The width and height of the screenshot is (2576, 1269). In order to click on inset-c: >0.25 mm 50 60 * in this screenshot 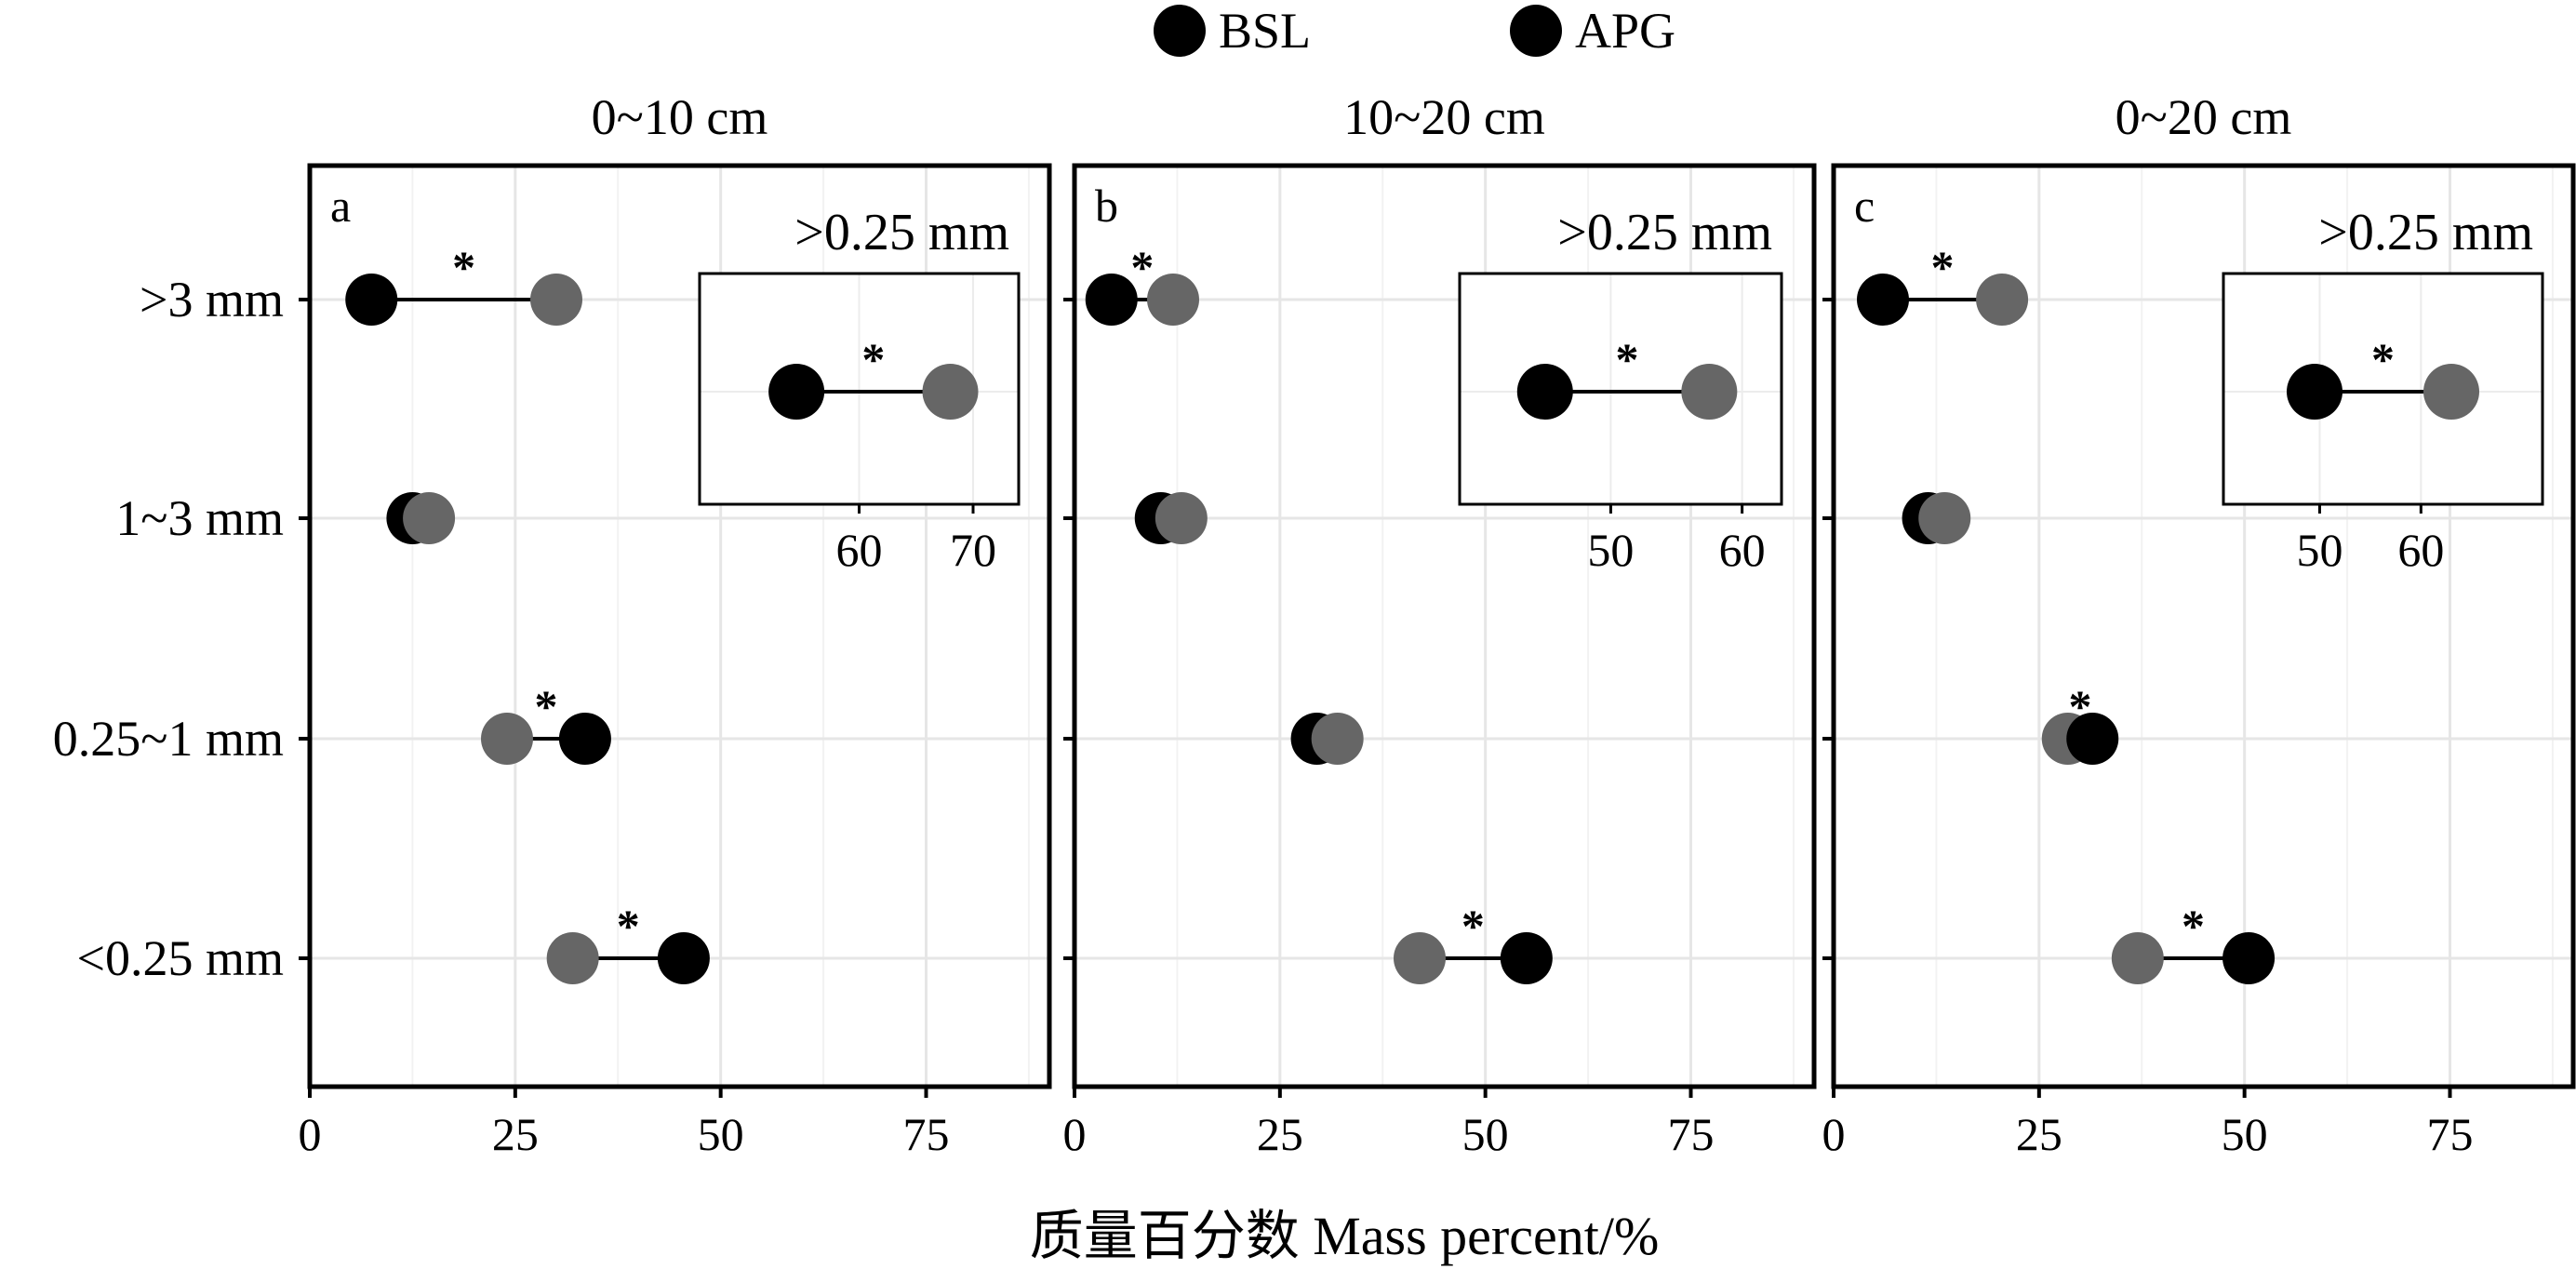, I will do `click(2383, 390)`.